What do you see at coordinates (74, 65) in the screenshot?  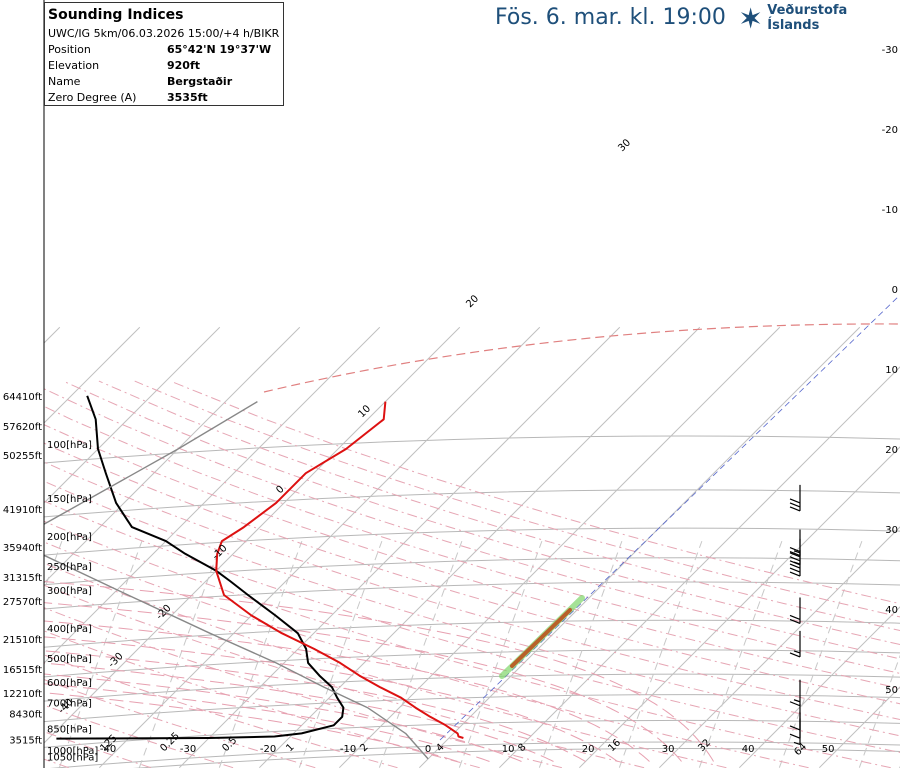 I see `info-key: Elevation` at bounding box center [74, 65].